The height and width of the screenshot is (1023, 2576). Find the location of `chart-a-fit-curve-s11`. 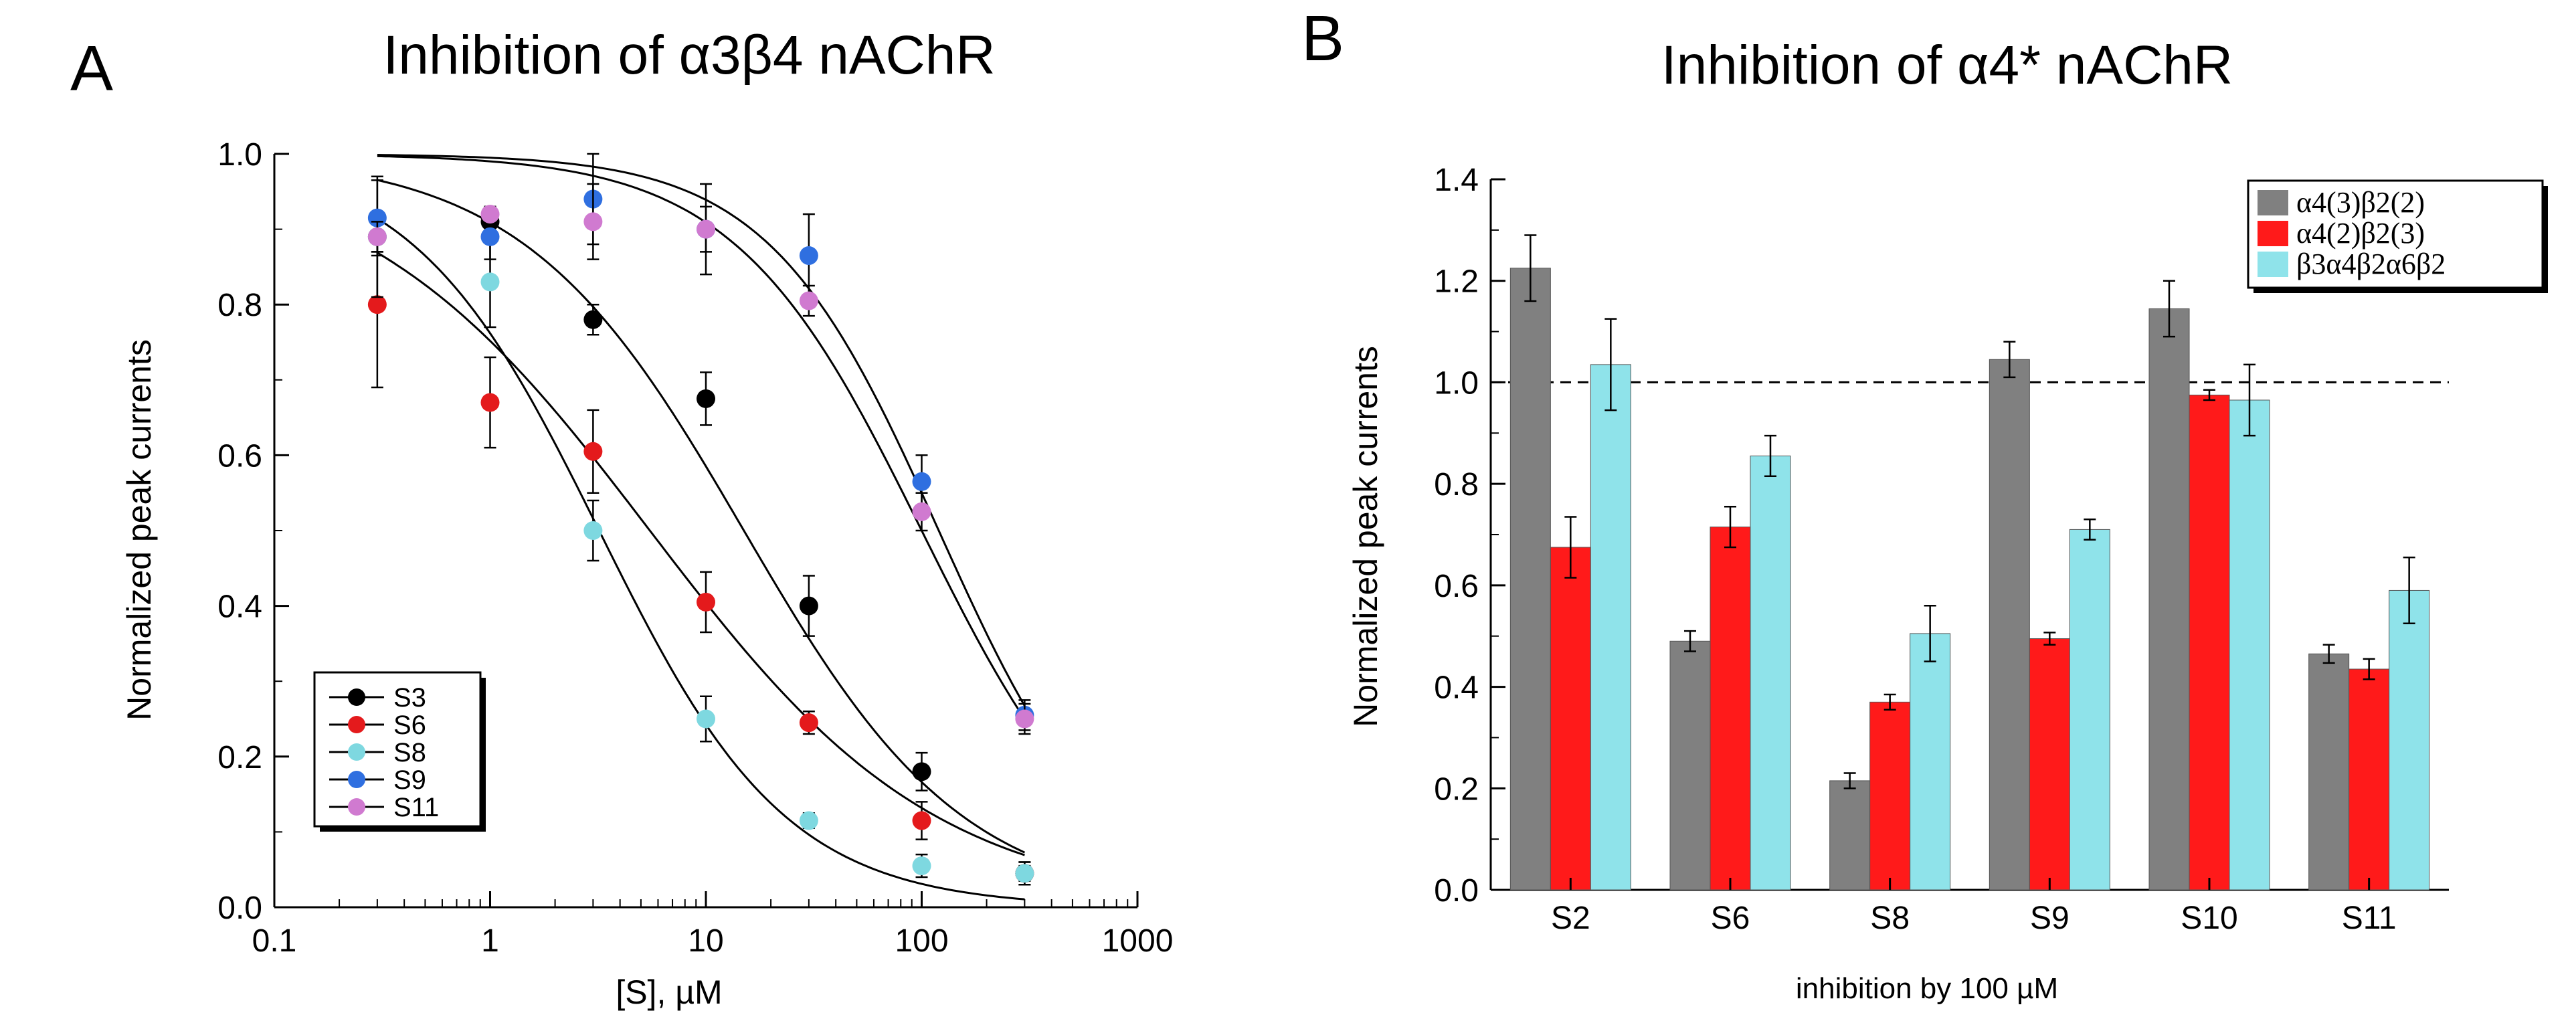

chart-a-fit-curve-s11 is located at coordinates (701, 437).